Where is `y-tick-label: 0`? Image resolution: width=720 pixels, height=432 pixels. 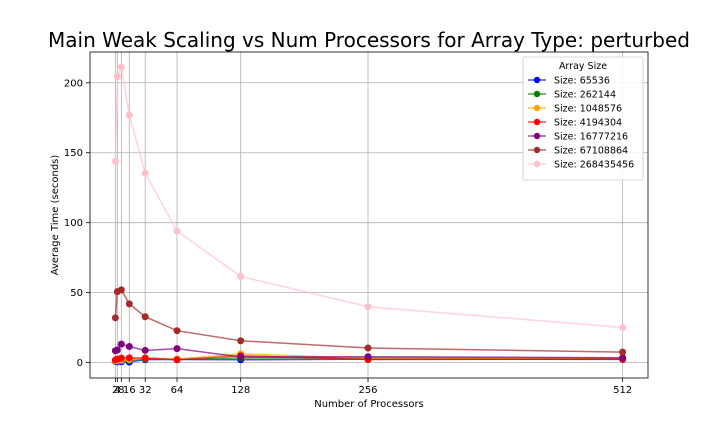
y-tick-label: 0 is located at coordinates (80, 363).